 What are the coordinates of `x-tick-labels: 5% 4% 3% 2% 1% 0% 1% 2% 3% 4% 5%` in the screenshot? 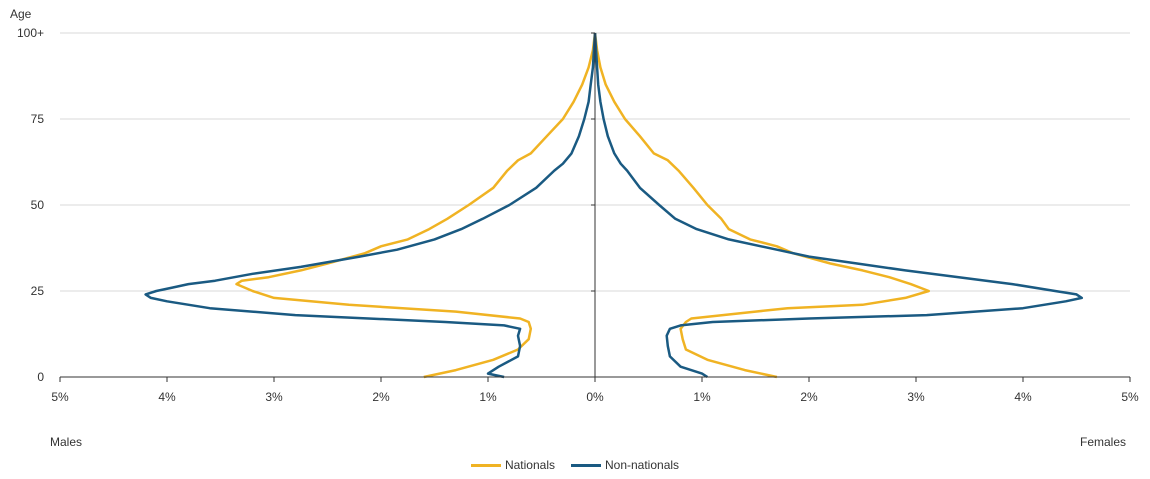 It's located at (595, 397).